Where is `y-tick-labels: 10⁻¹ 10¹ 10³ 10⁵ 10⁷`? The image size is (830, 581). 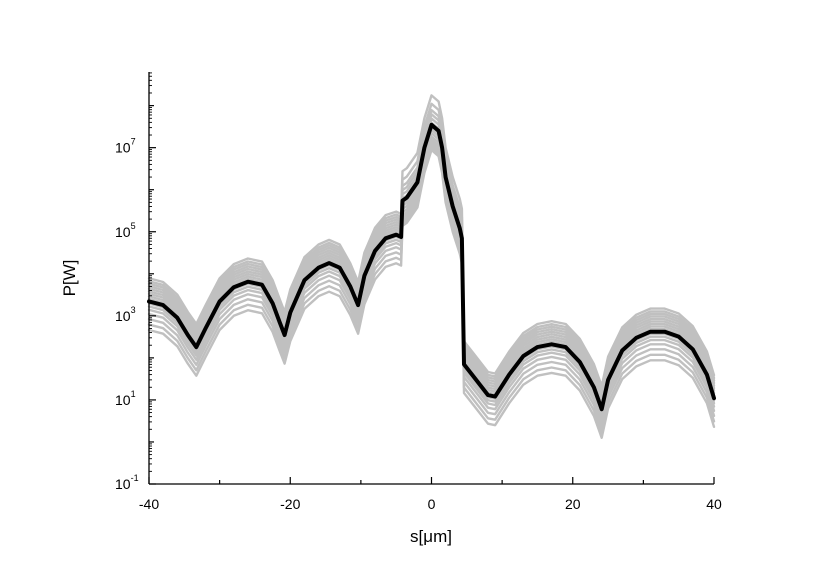
y-tick-labels: 10⁻¹ 10¹ 10³ 10⁵ 10⁷ is located at coordinates (127, 314).